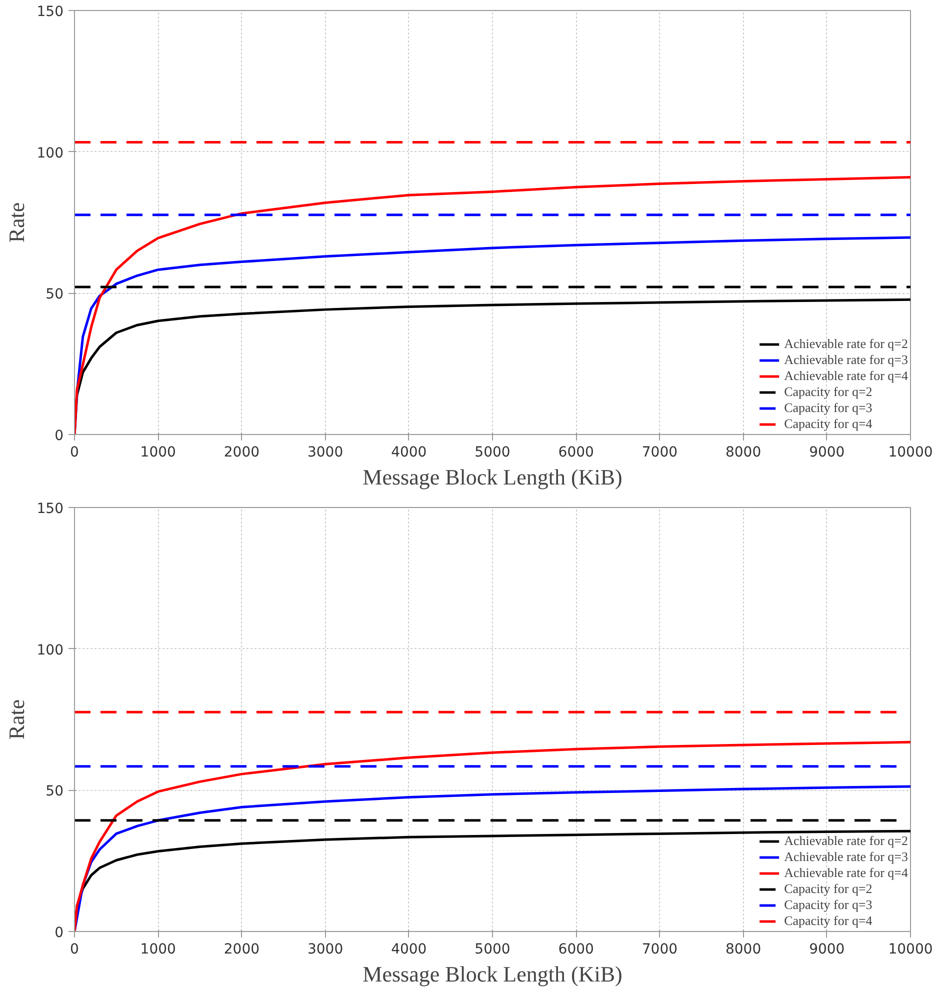  What do you see at coordinates (492, 858) in the screenshot?
I see `line-series` at bounding box center [492, 858].